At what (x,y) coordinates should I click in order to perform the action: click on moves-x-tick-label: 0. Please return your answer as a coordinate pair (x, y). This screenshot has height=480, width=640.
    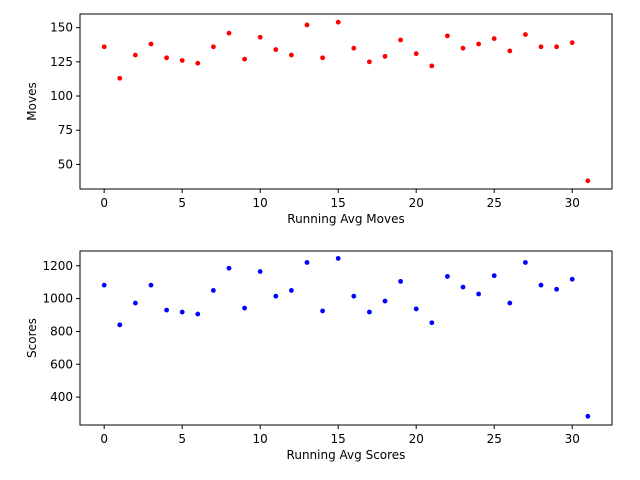
    Looking at the image, I should click on (104, 203).